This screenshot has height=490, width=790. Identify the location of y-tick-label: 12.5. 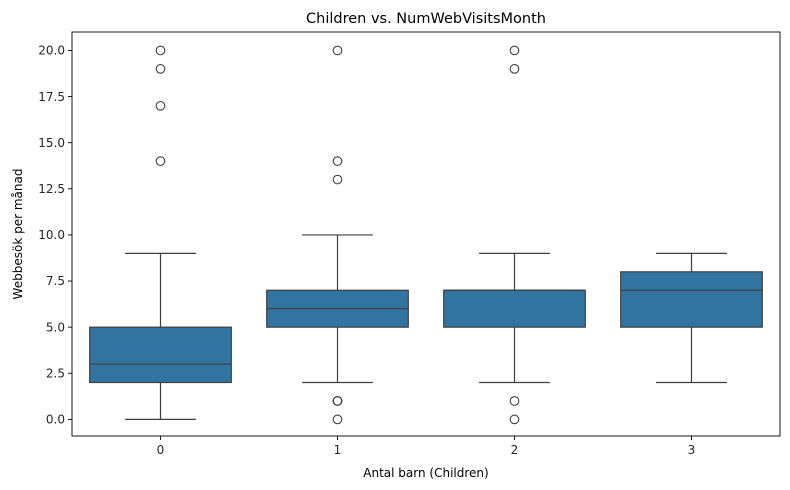
(51, 189).